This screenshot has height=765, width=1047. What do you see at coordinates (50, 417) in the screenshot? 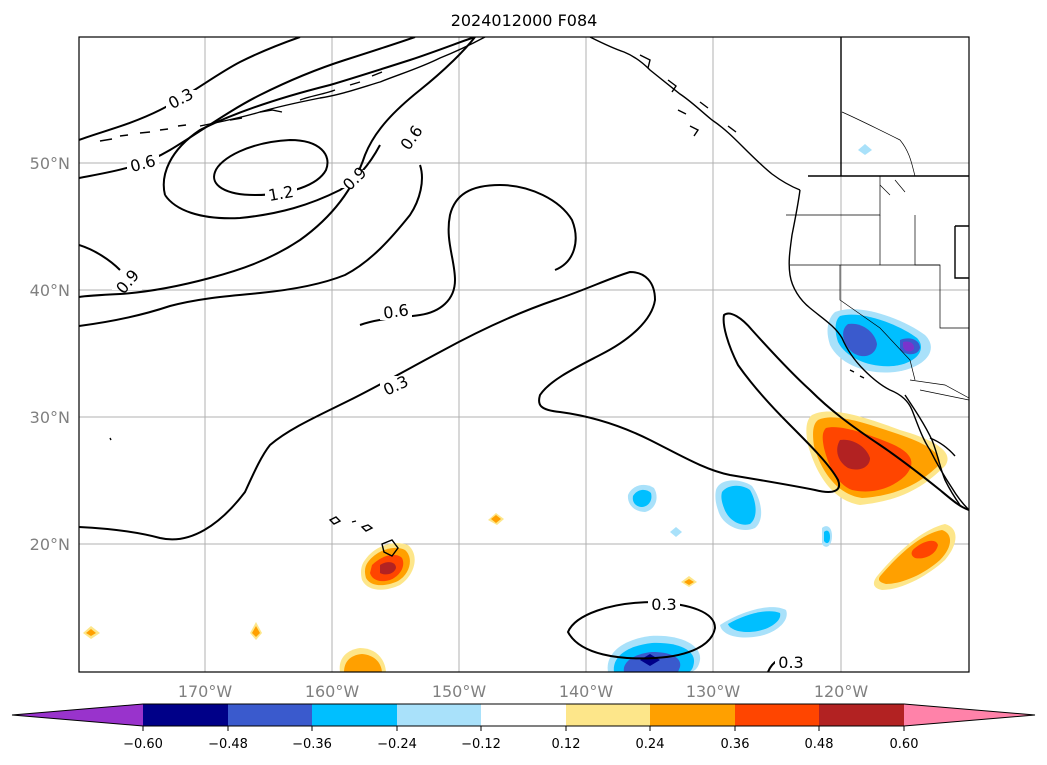
I see `lat-label: 30°N` at bounding box center [50, 417].